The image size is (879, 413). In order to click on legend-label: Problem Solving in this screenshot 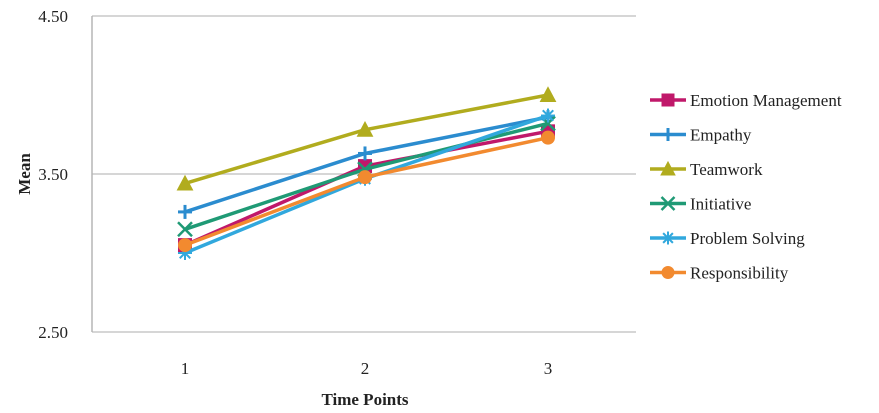, I will do `click(747, 238)`.